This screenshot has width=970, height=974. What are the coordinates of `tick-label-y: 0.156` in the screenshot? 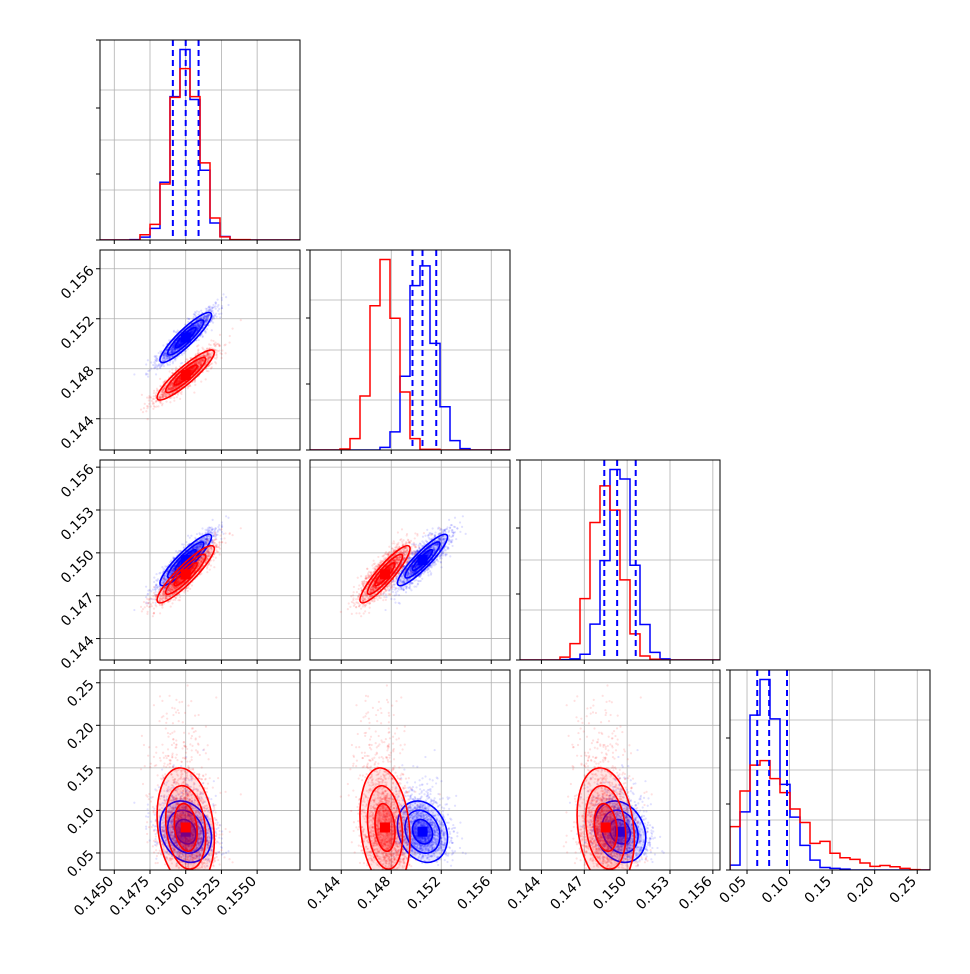 It's located at (78, 283).